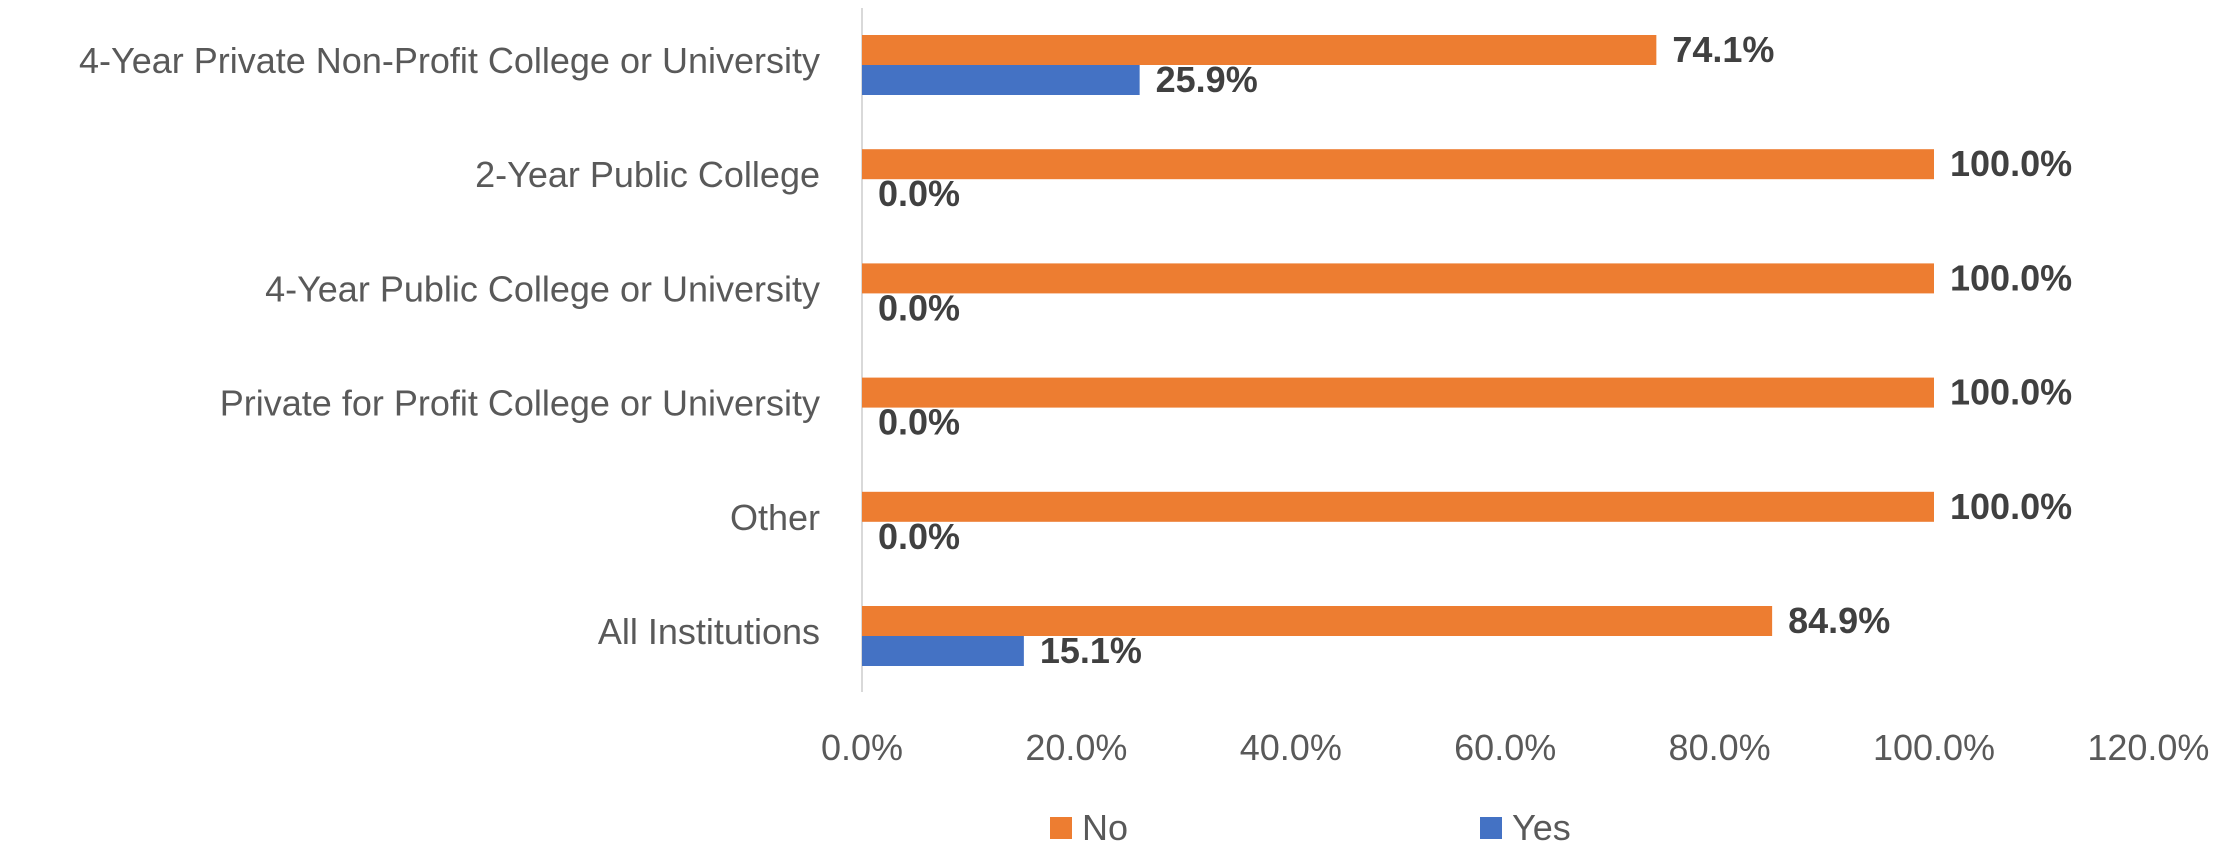 The width and height of the screenshot is (2234, 848). I want to click on legend-swatch-no, so click(1061, 828).